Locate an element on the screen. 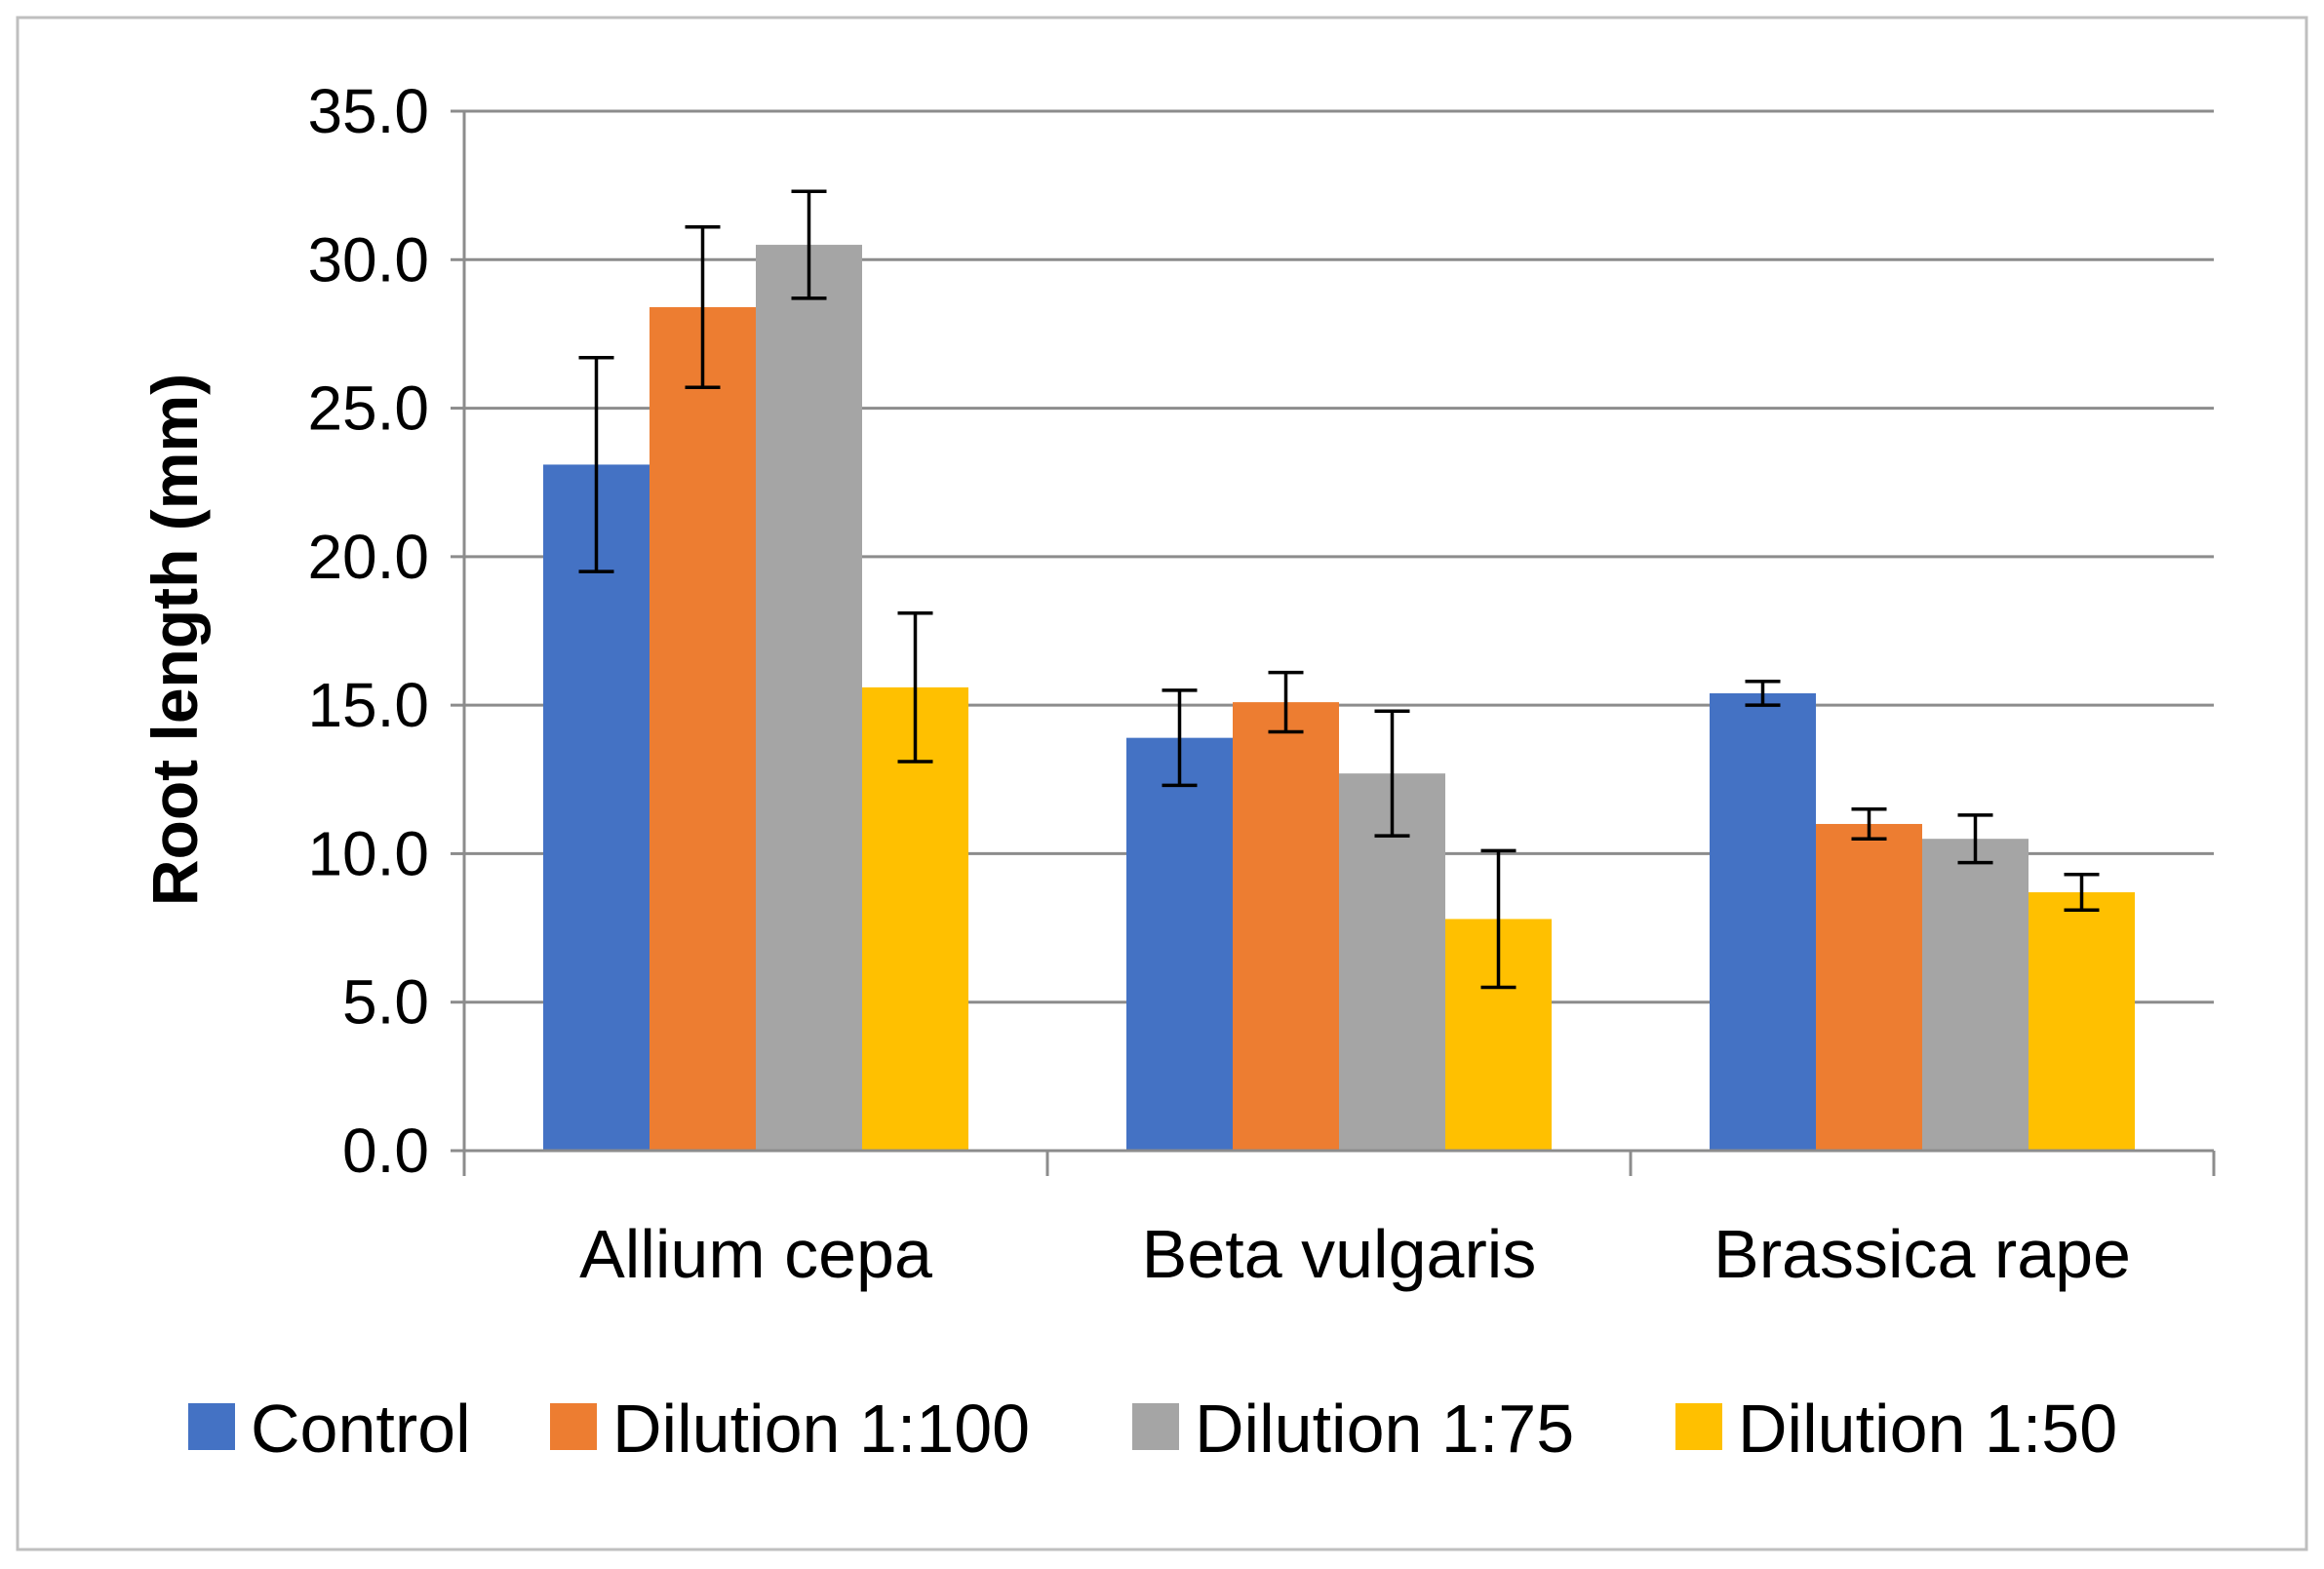 The height and width of the screenshot is (1569, 2324). legend-label: Dilution 1:100 is located at coordinates (821, 1429).